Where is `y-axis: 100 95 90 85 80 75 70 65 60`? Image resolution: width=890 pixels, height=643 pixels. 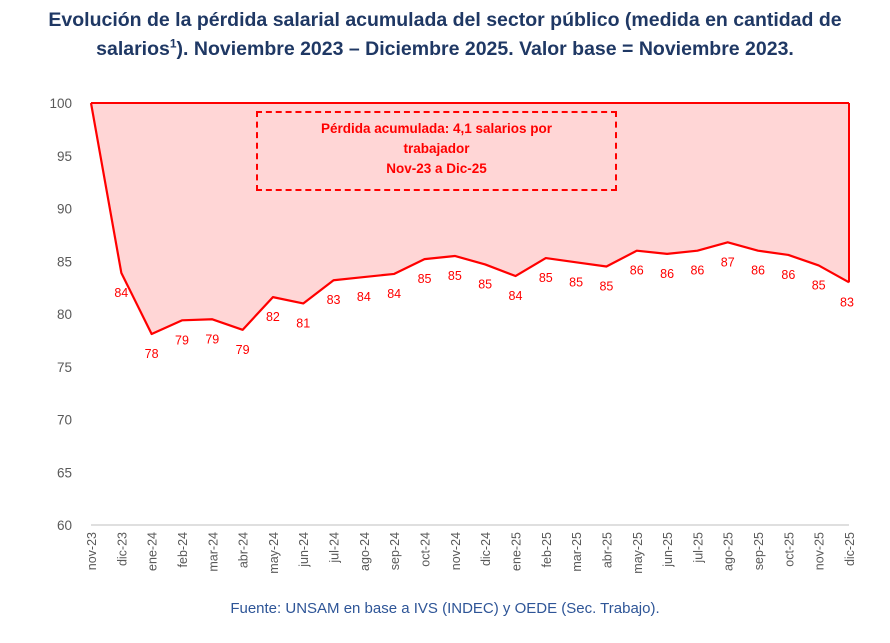 y-axis: 100 95 90 85 80 75 70 65 60 is located at coordinates (60, 314).